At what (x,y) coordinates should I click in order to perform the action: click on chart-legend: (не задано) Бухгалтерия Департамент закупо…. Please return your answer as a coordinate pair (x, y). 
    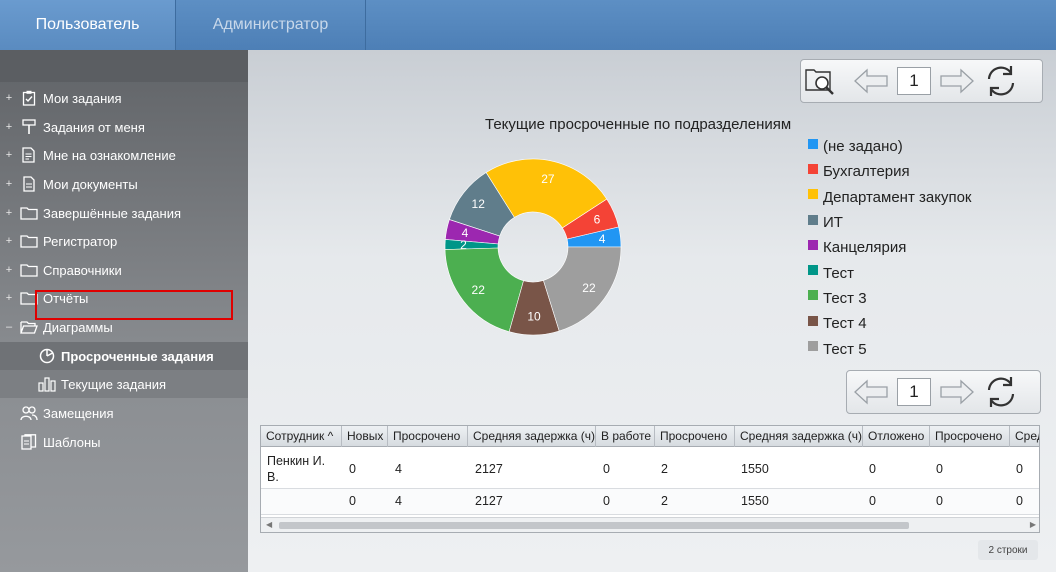
    Looking at the image, I should click on (889, 248).